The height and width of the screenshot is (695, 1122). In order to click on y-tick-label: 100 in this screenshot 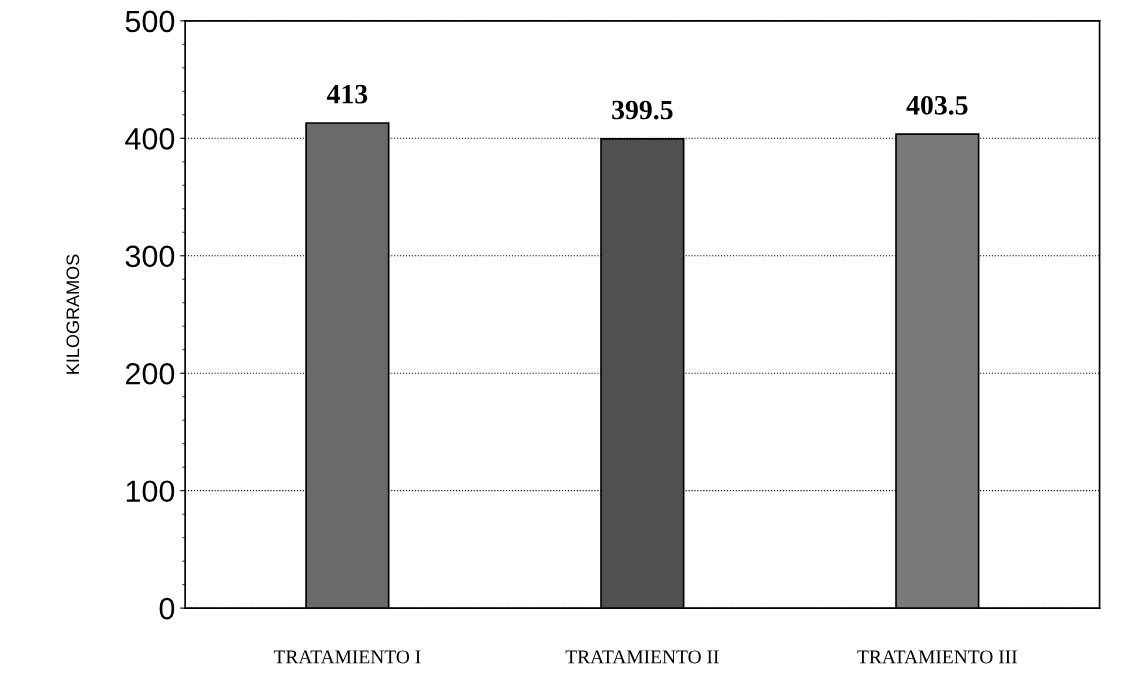, I will do `click(150, 491)`.